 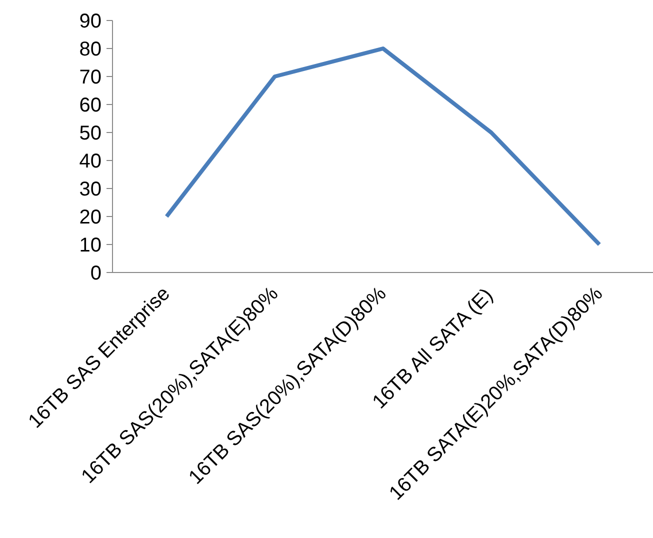 I want to click on y-tick-label: 80, so click(x=90, y=49).